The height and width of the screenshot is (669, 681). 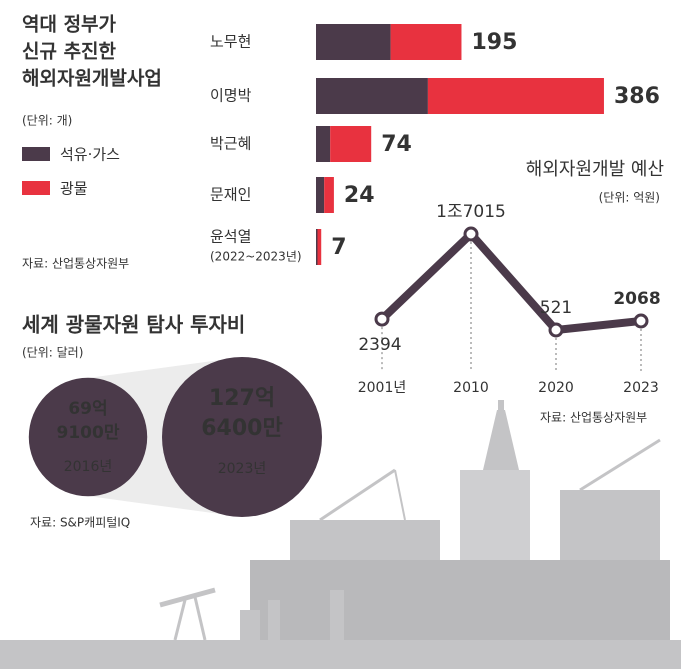 What do you see at coordinates (556, 388) in the screenshot?
I see `x-tick-label: 2020` at bounding box center [556, 388].